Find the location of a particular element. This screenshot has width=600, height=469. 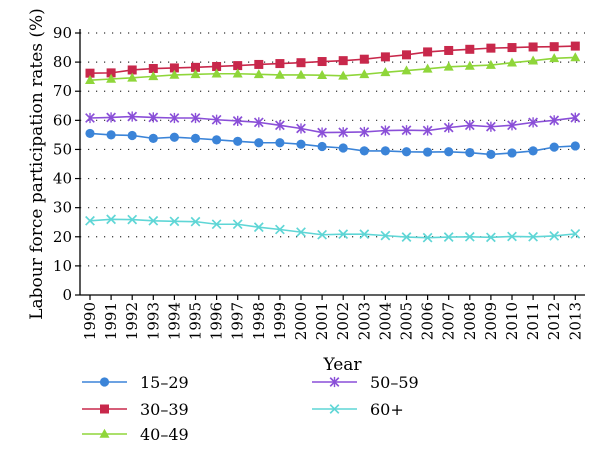

legend-item: 50–59 is located at coordinates (365, 382).